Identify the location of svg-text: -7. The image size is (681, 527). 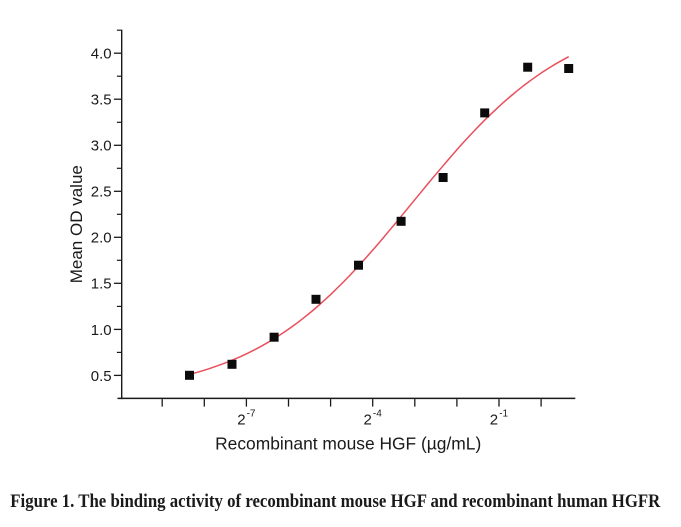
(251, 414).